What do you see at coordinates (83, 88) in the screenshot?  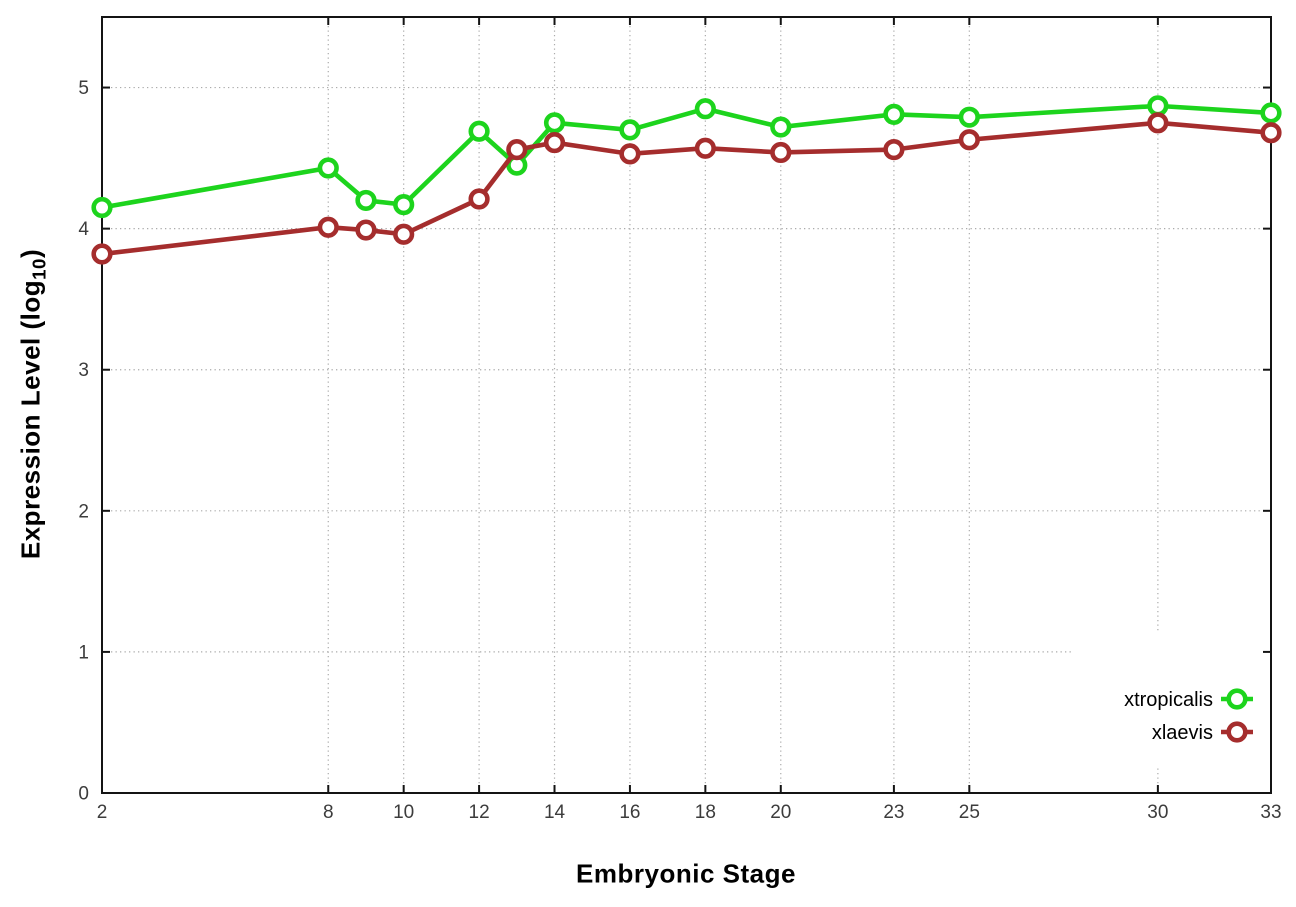 I see `y-tick-label: 5` at bounding box center [83, 88].